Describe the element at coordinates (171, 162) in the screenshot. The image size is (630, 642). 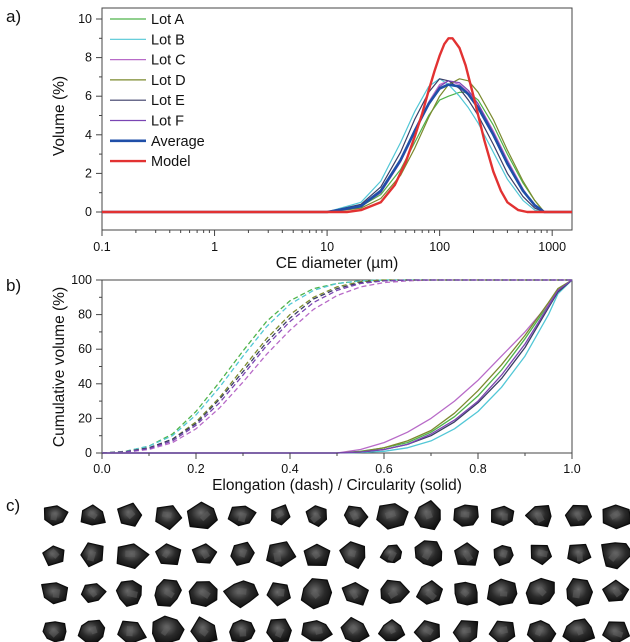
I see `legend-label: Model` at that location.